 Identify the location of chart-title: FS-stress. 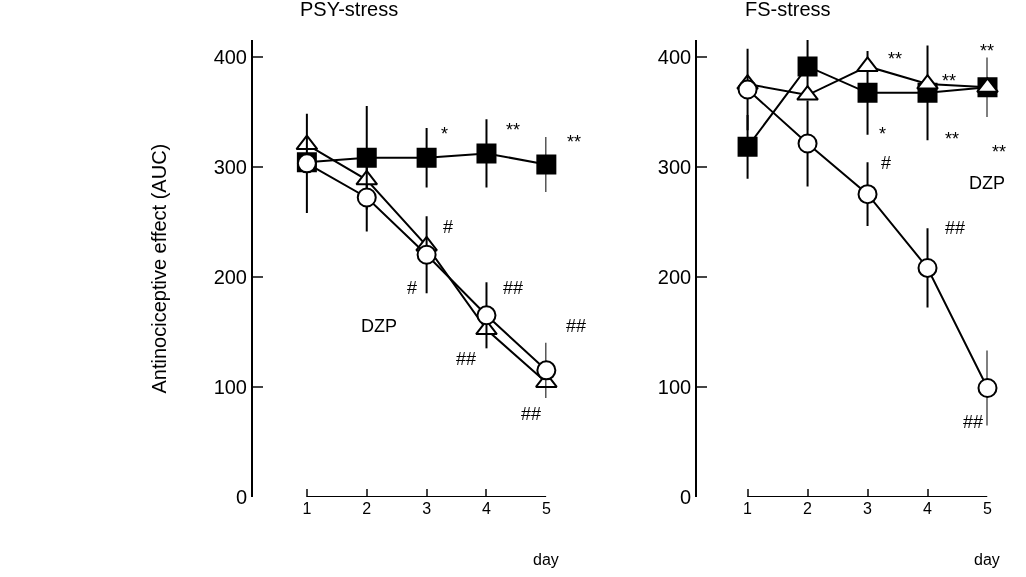
(788, 10).